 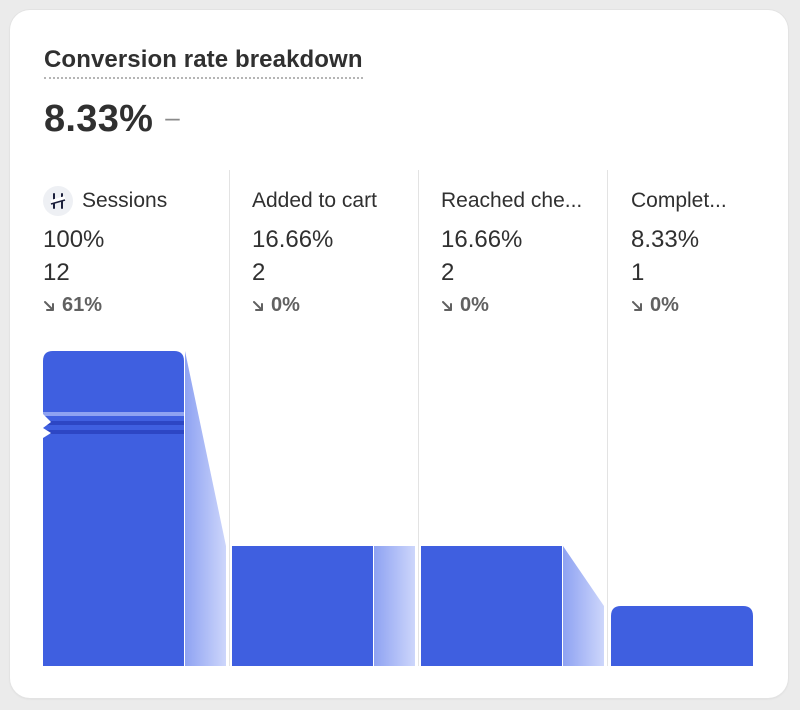 What do you see at coordinates (133, 251) in the screenshot?
I see `stage-sessions: Sessions 100% 12 61%` at bounding box center [133, 251].